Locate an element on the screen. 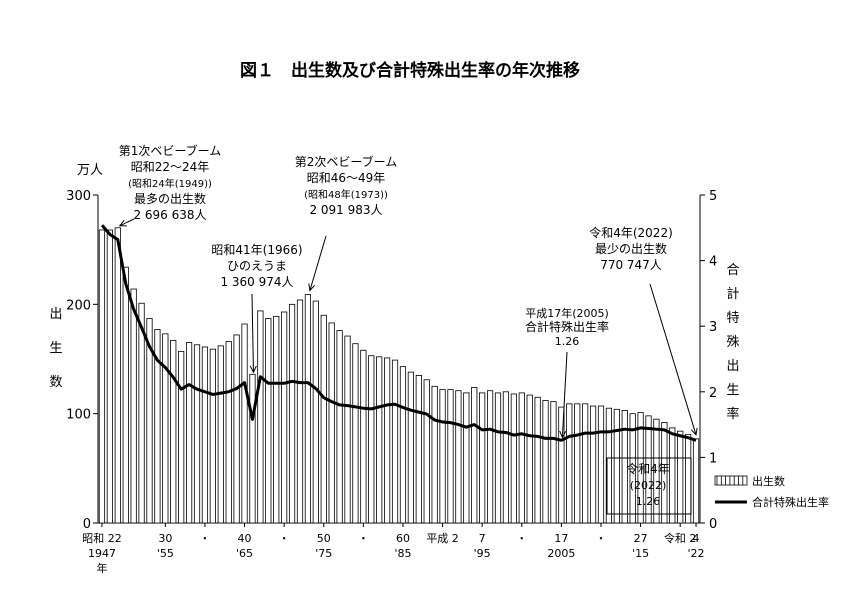 This screenshot has width=867, height=615. bar-1955 is located at coordinates (165, 428).